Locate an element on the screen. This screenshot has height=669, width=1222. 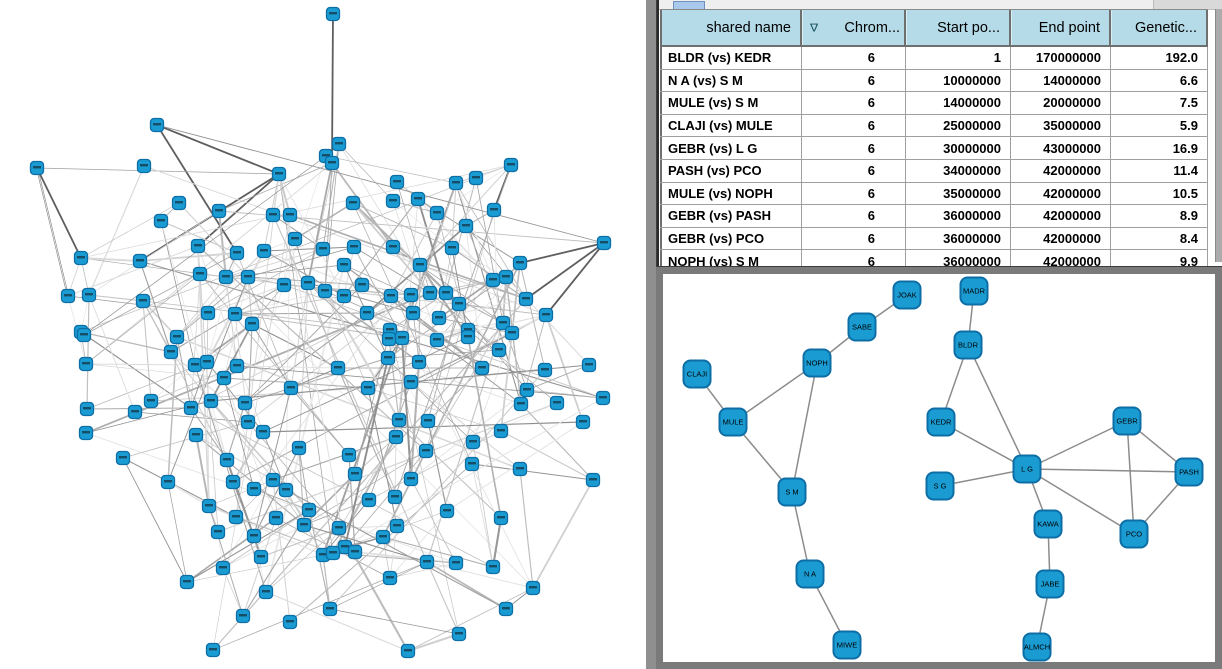
table-row: GEBR (vs) PCO 6 36000000 42000000 8.4 is located at coordinates (934, 239).